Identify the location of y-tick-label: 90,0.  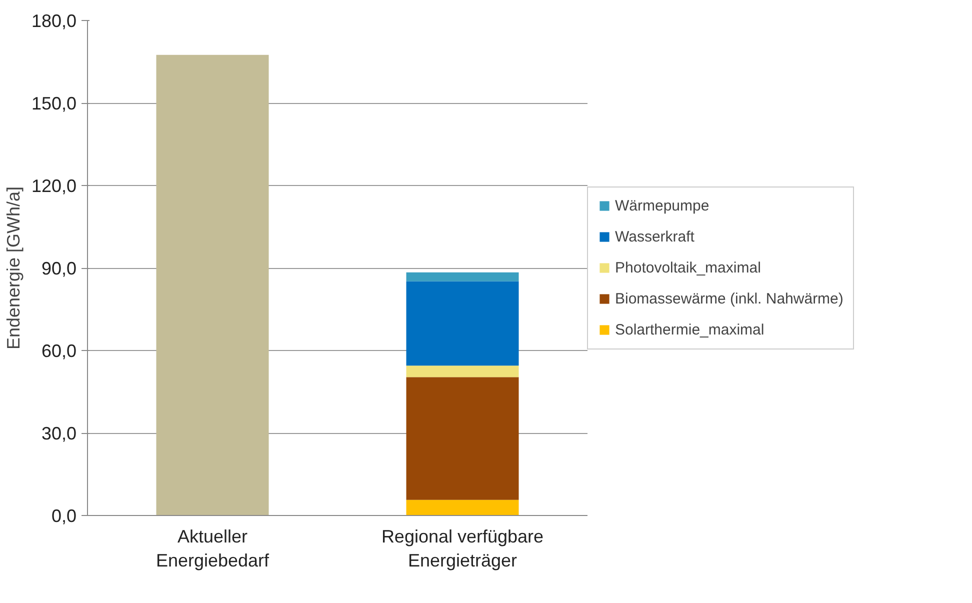
(59, 268).